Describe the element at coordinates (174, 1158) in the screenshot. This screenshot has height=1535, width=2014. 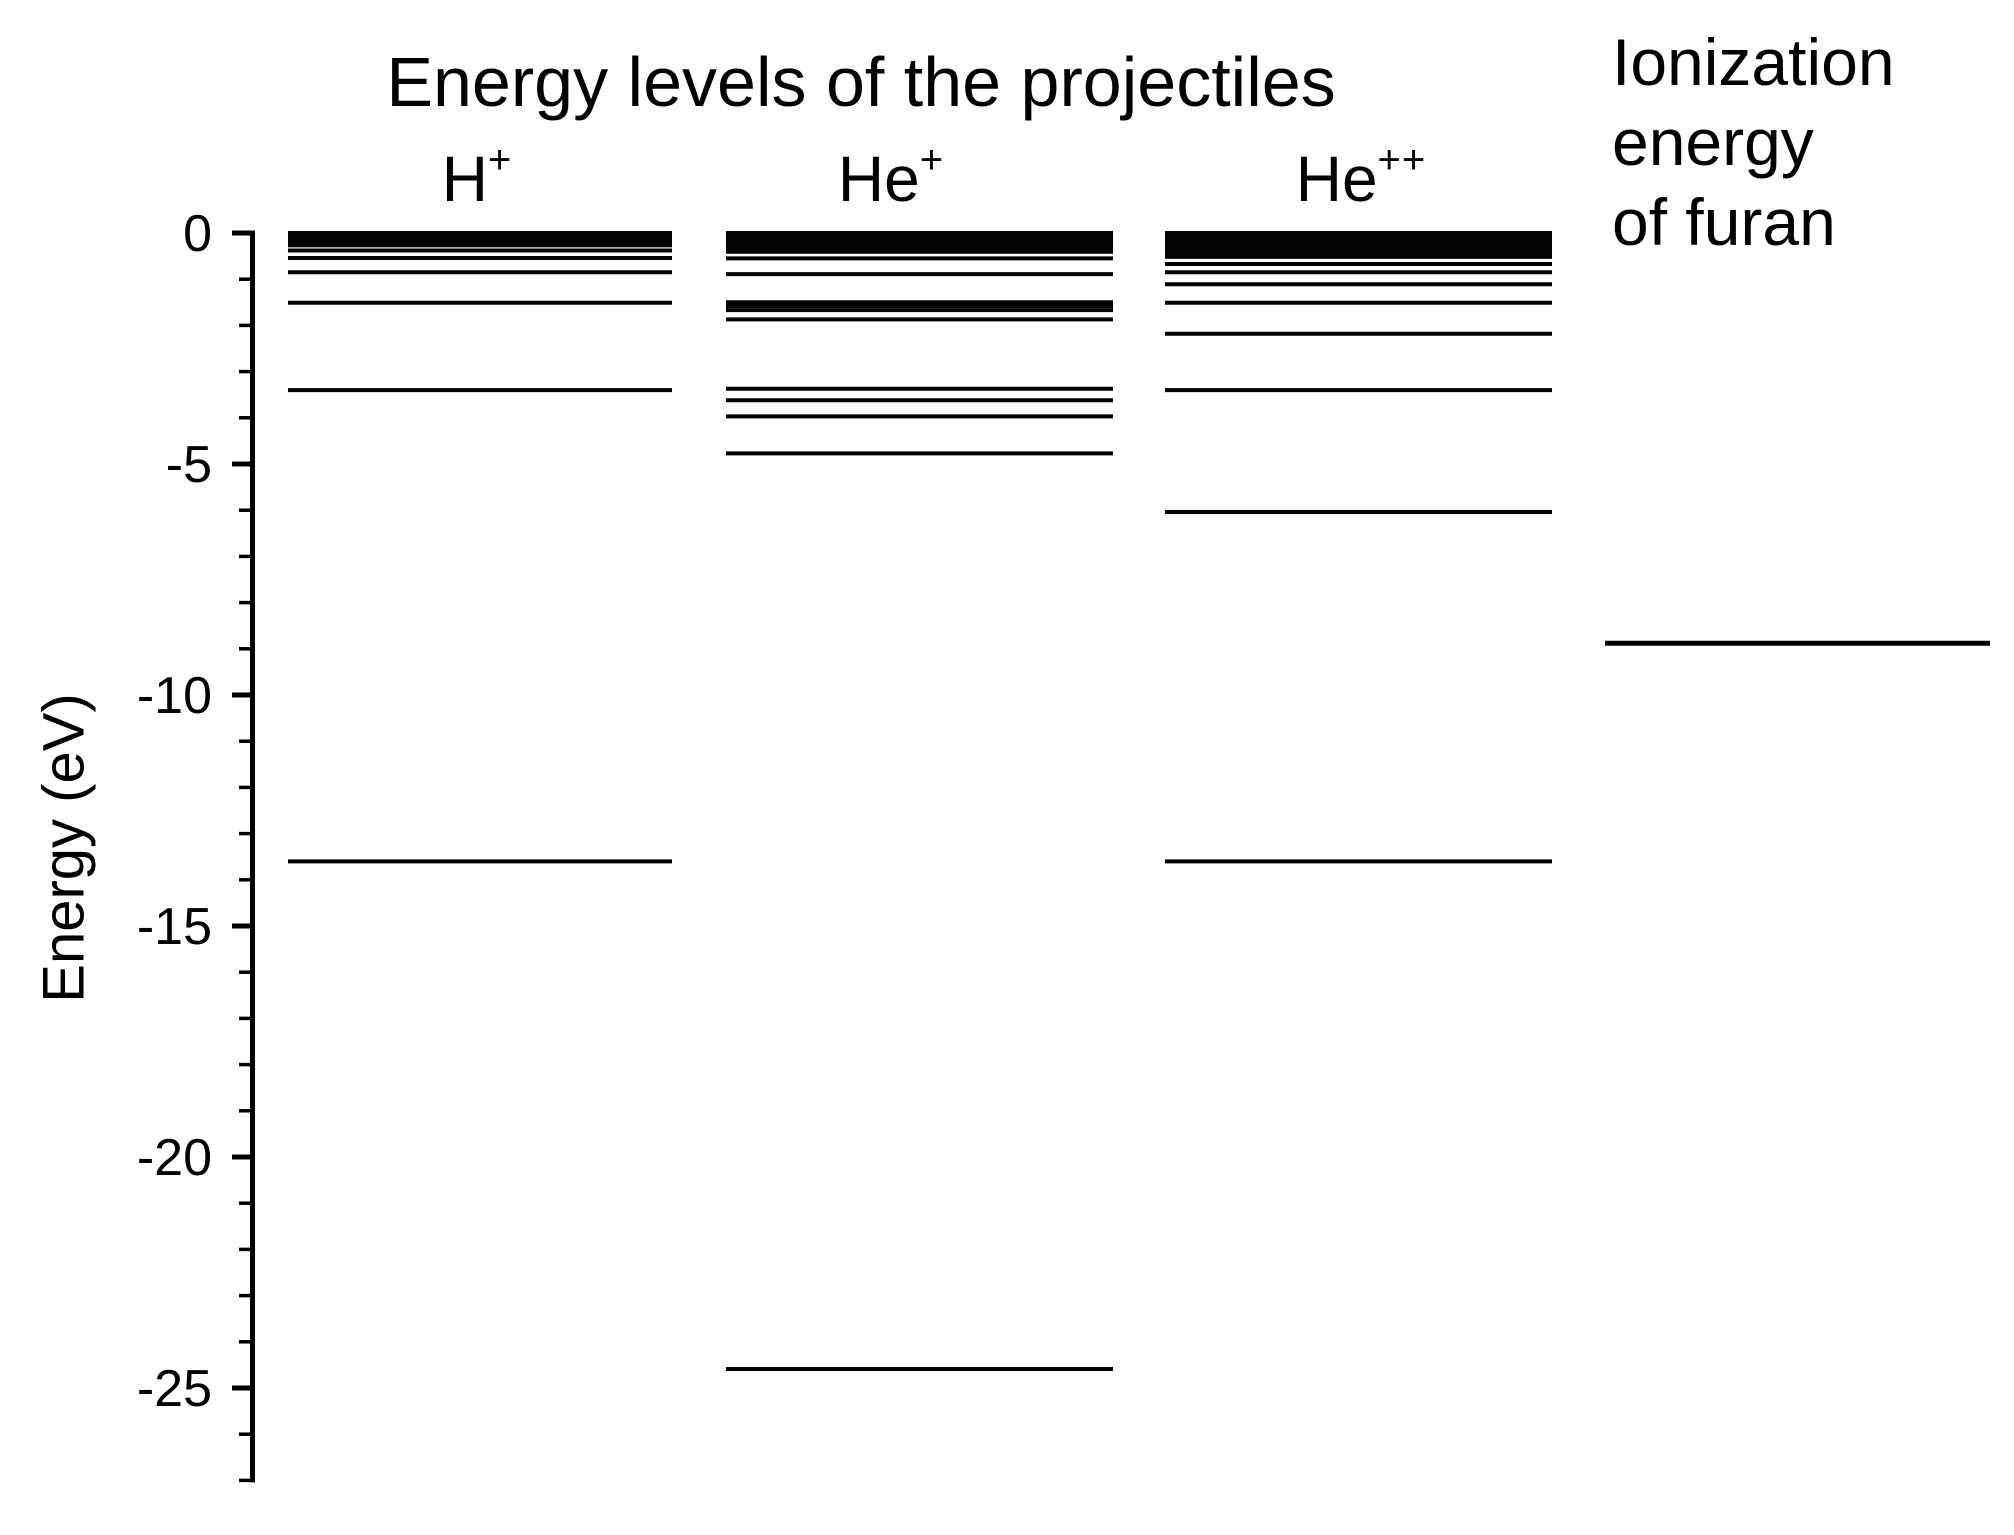
I see `y-axis-tick-label: -20` at that location.